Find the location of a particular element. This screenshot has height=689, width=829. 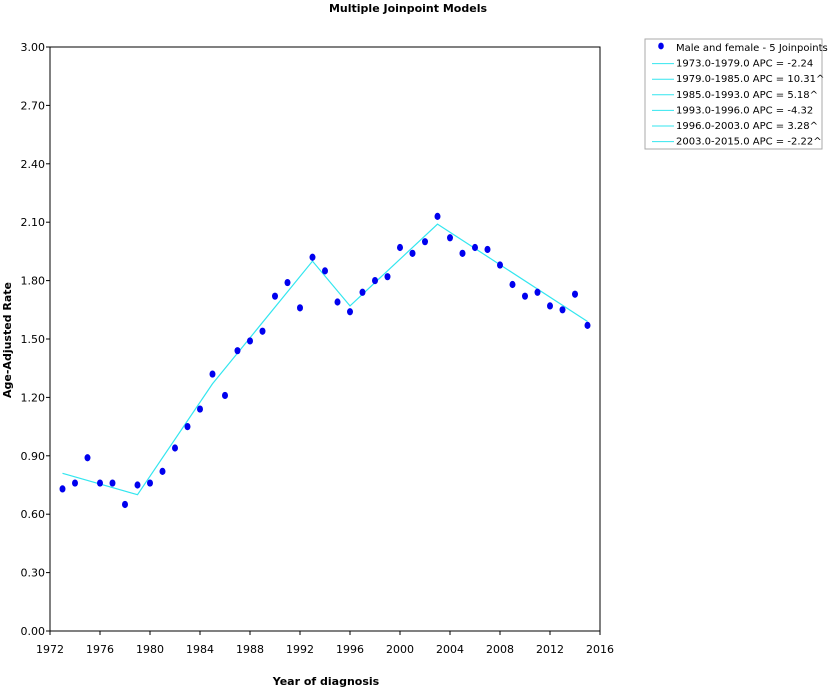

y-tick-label: 1.80 is located at coordinates (33, 281).